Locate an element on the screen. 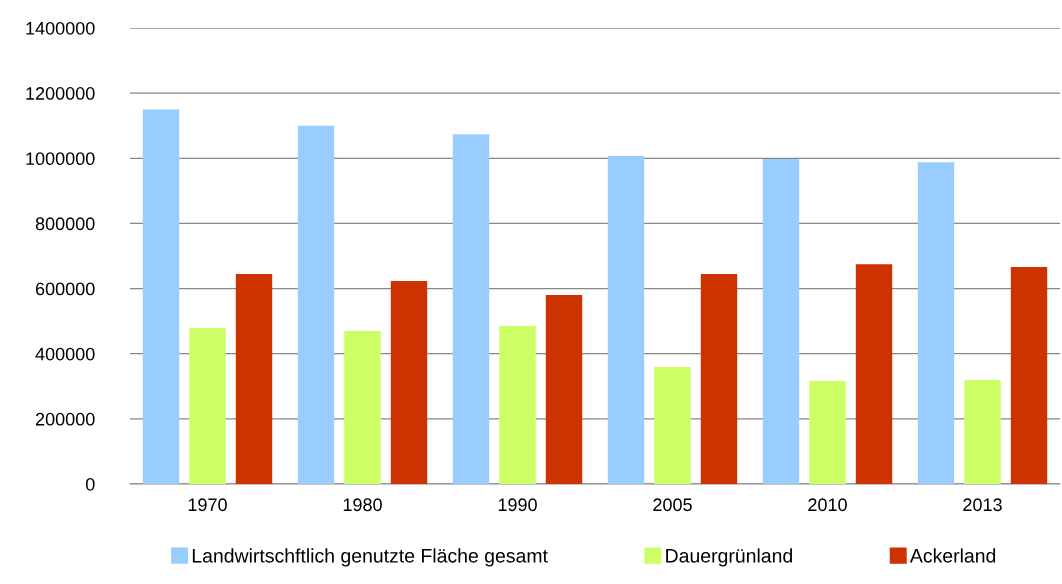 This screenshot has width=1062, height=584. y-tick-label: 1400000 is located at coordinates (60, 28).